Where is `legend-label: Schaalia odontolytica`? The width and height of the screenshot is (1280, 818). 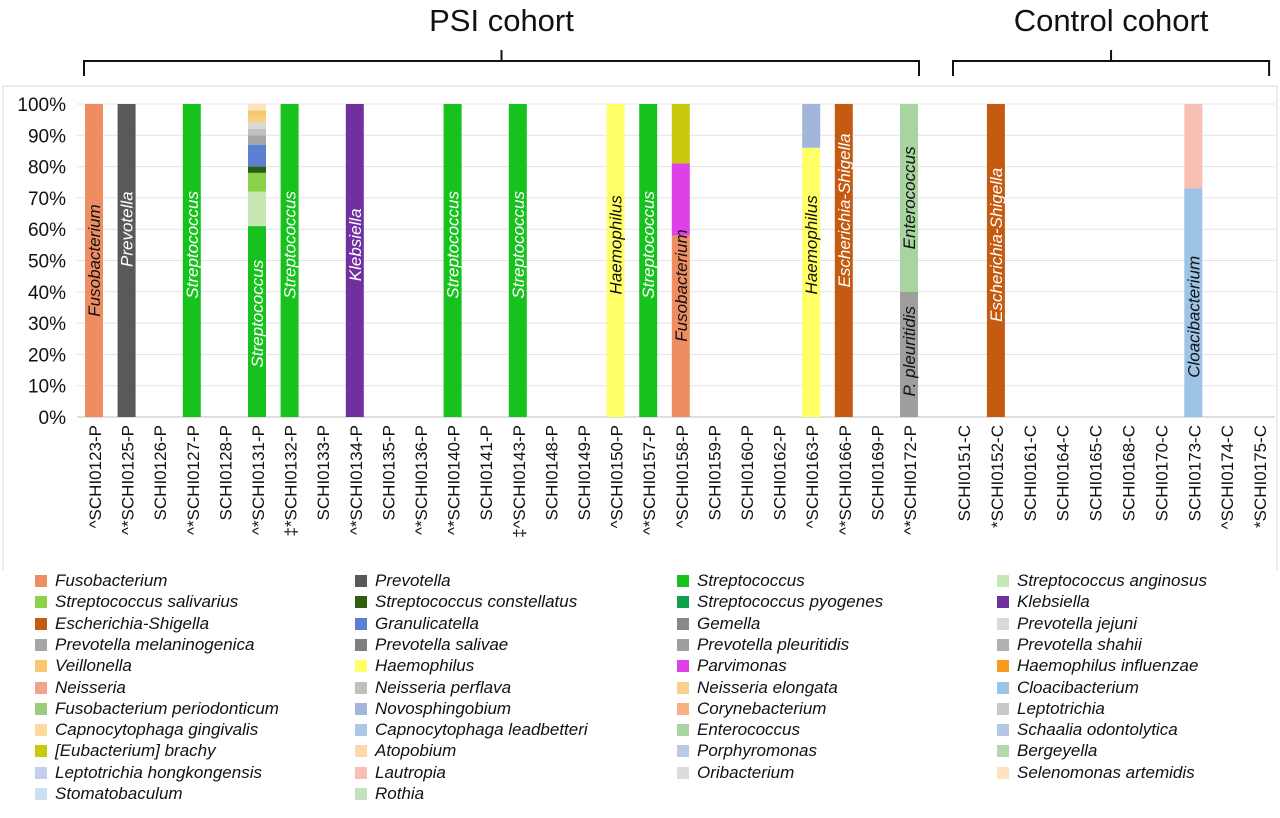 legend-label: Schaalia odontolytica is located at coordinates (1097, 730).